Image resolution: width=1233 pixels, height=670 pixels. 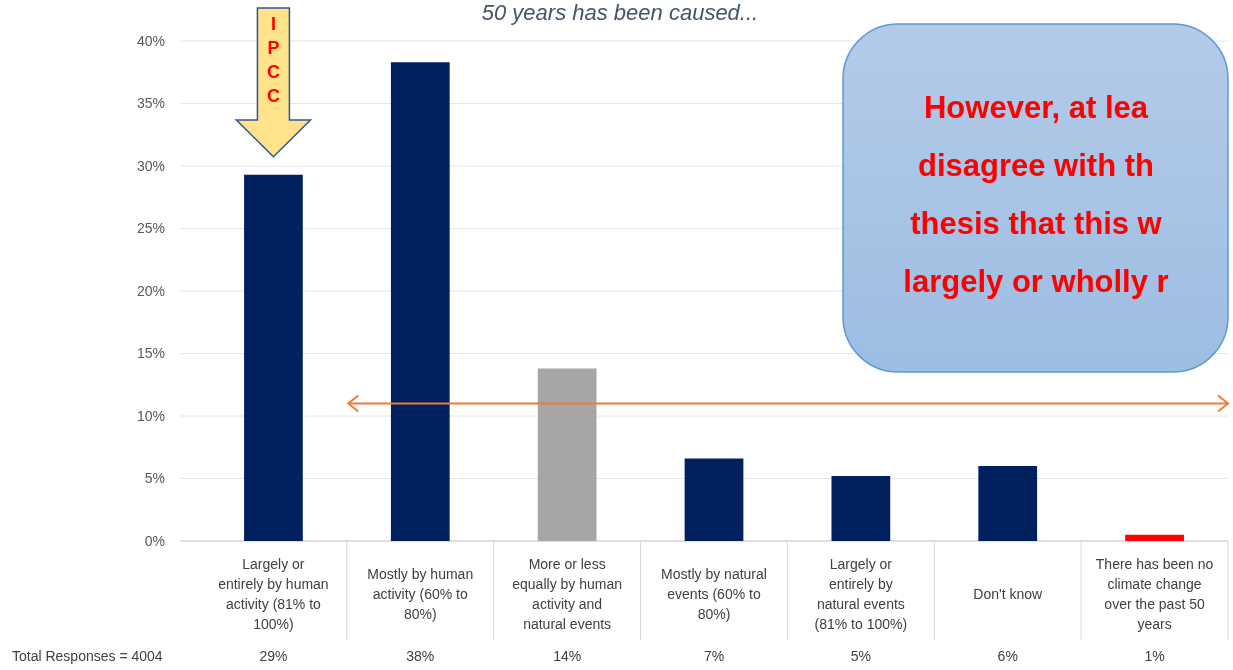 I want to click on x-tick-label: Largely or entirely by human activity (81% to 100%), so click(x=273, y=593).